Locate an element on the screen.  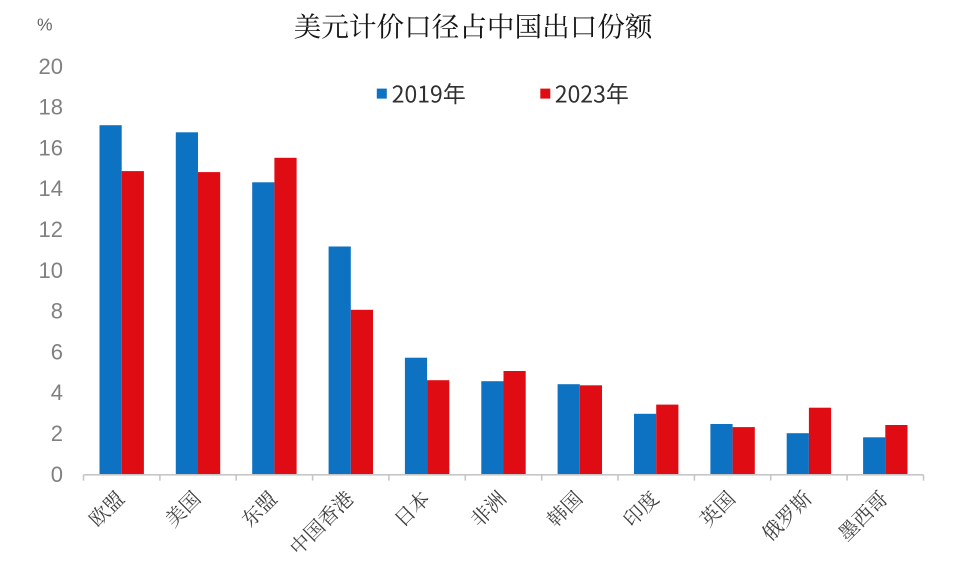
svg-text: 14 is located at coordinates (51, 188).